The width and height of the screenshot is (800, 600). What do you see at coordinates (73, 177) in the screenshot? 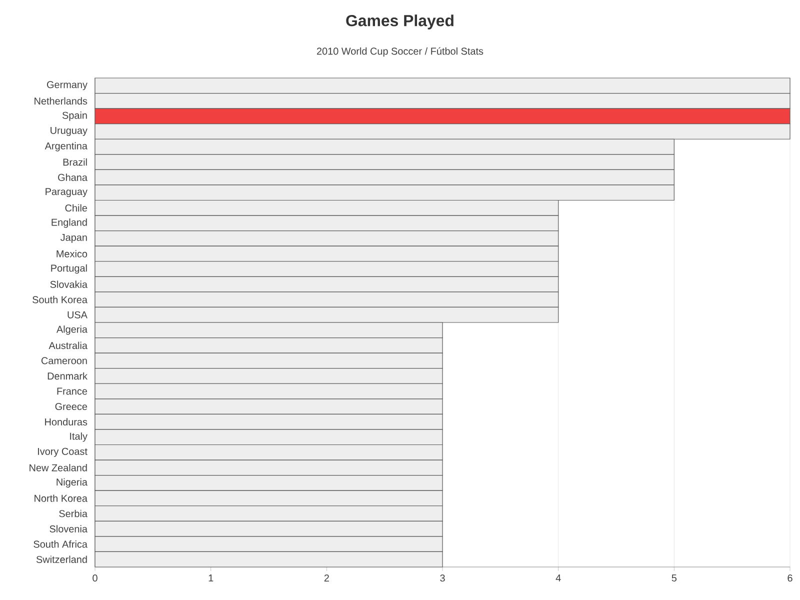
I see `y-tick-label: Ghana` at bounding box center [73, 177].